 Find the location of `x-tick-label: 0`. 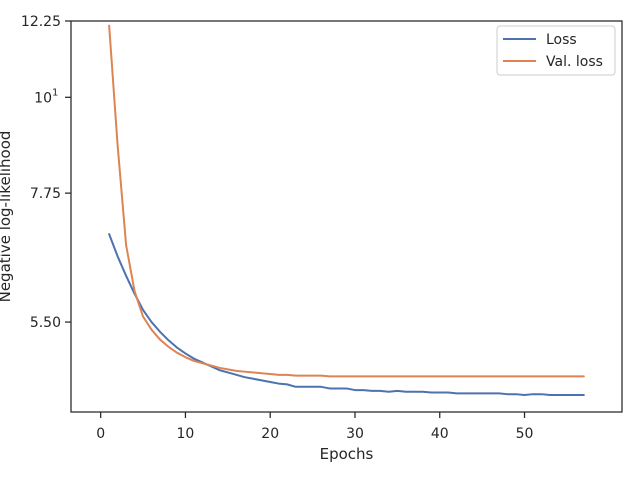

x-tick-label: 0 is located at coordinates (100, 434).